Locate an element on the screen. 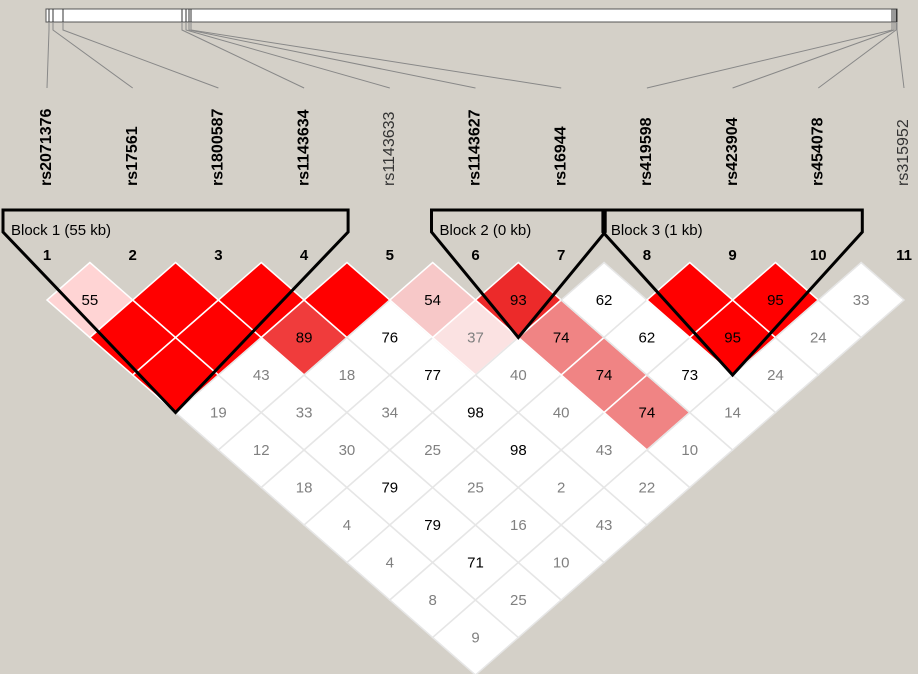  marker-number: 5 is located at coordinates (390, 255).